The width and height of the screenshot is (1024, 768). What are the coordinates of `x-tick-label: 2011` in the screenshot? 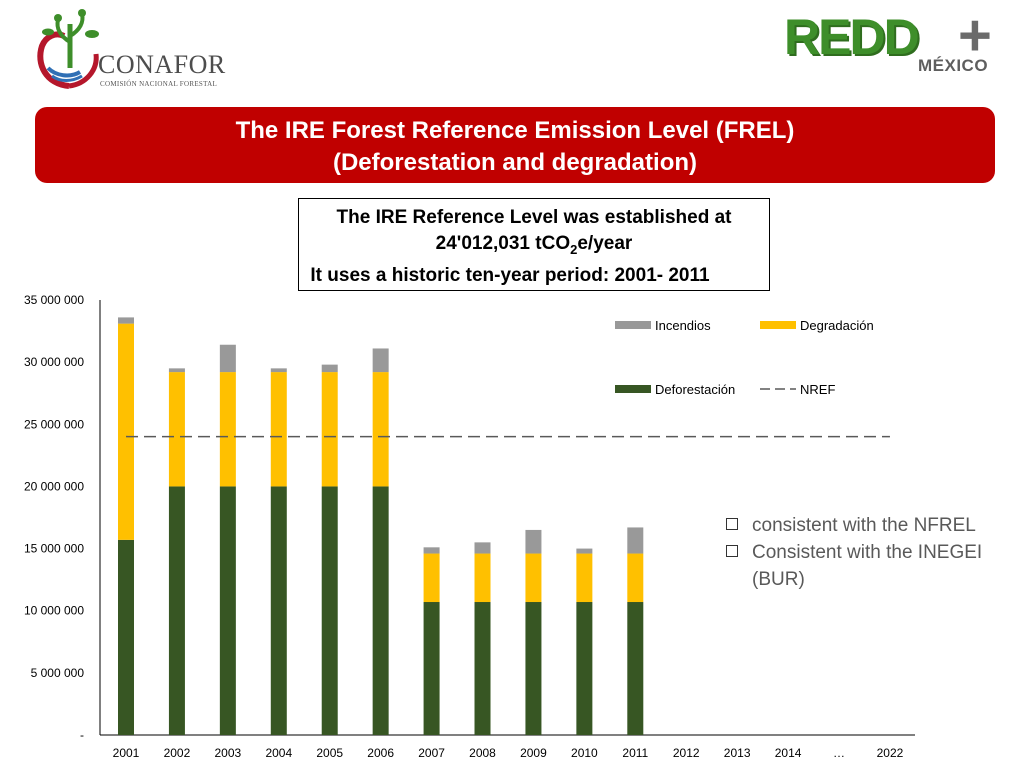 It's located at (635, 753).